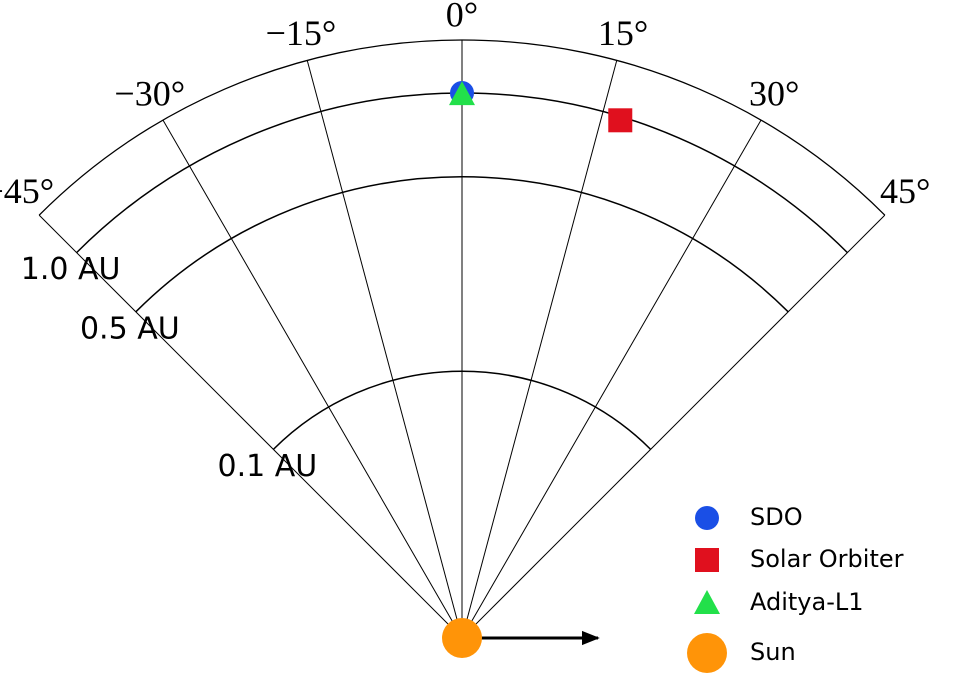  What do you see at coordinates (27, 191) in the screenshot?
I see `theta-tick-label: −45°` at bounding box center [27, 191].